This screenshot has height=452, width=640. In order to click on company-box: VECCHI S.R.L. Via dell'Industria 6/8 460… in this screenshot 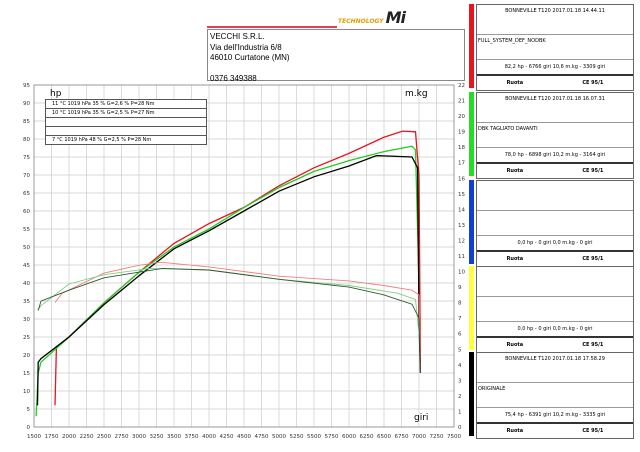, I will do `click(336, 56)`.